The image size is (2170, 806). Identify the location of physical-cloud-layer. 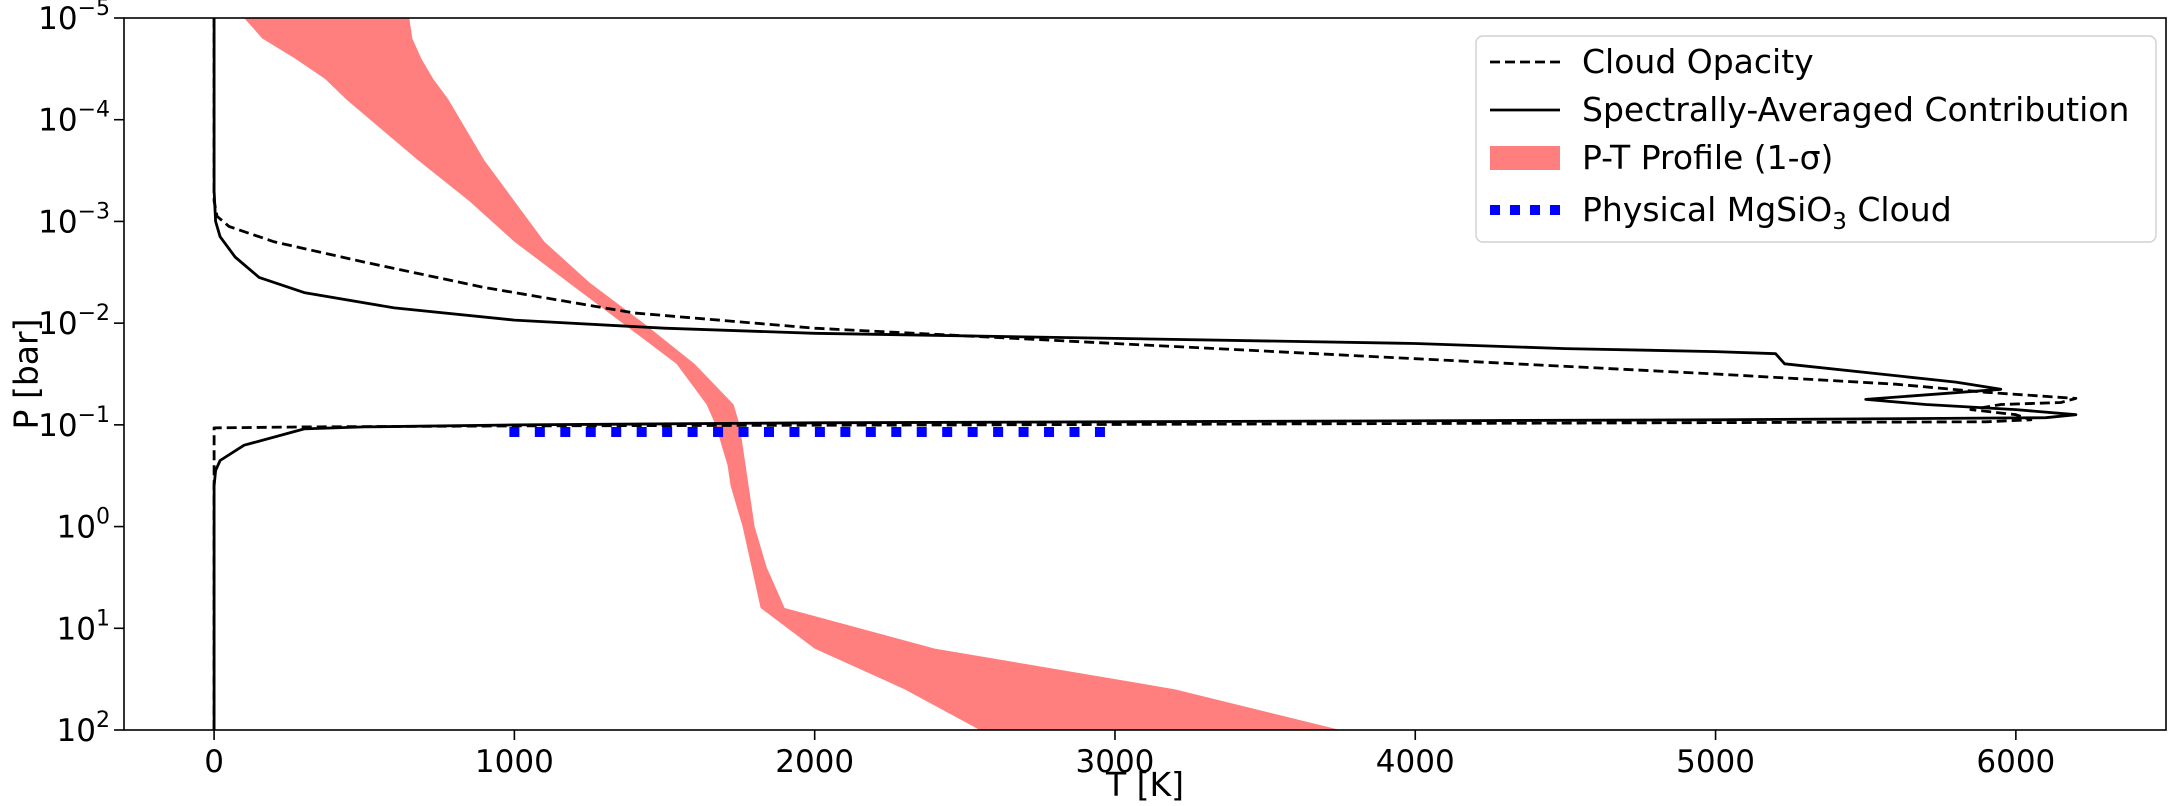
(807, 431).